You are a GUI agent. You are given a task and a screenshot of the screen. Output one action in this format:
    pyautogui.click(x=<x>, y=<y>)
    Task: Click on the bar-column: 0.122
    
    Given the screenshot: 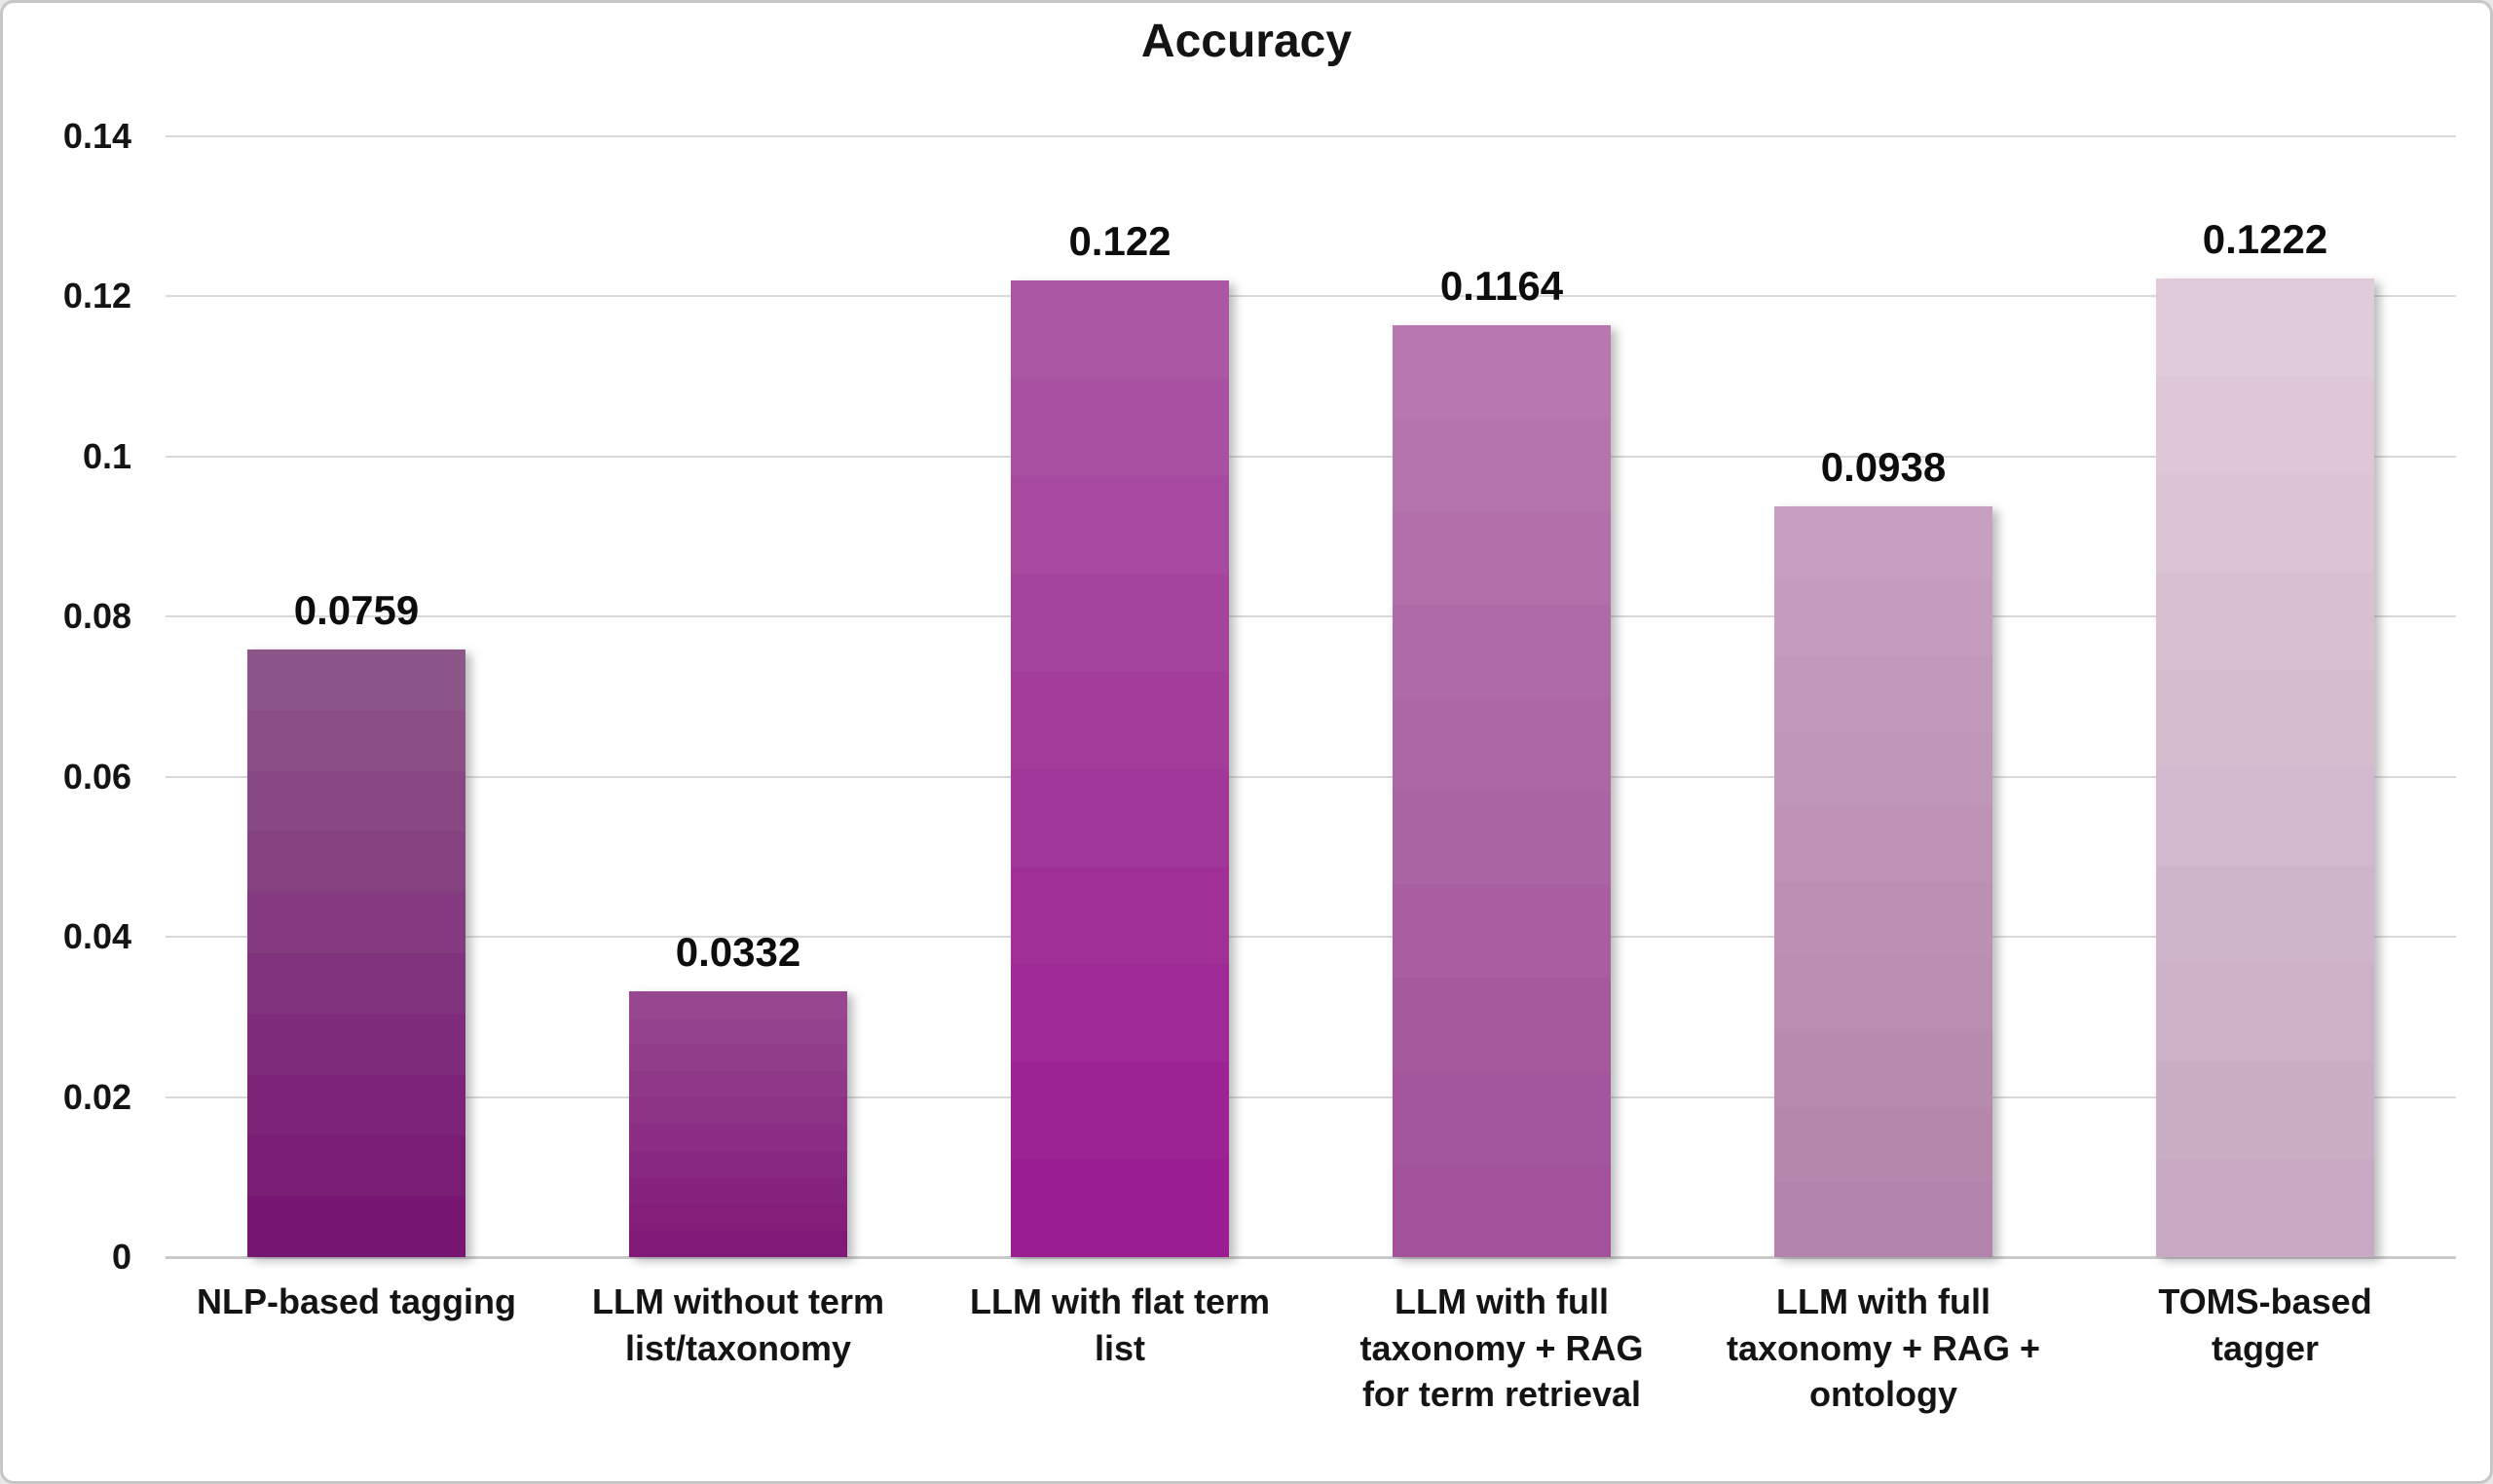 What is the action you would take?
    pyautogui.click(x=1120, y=696)
    